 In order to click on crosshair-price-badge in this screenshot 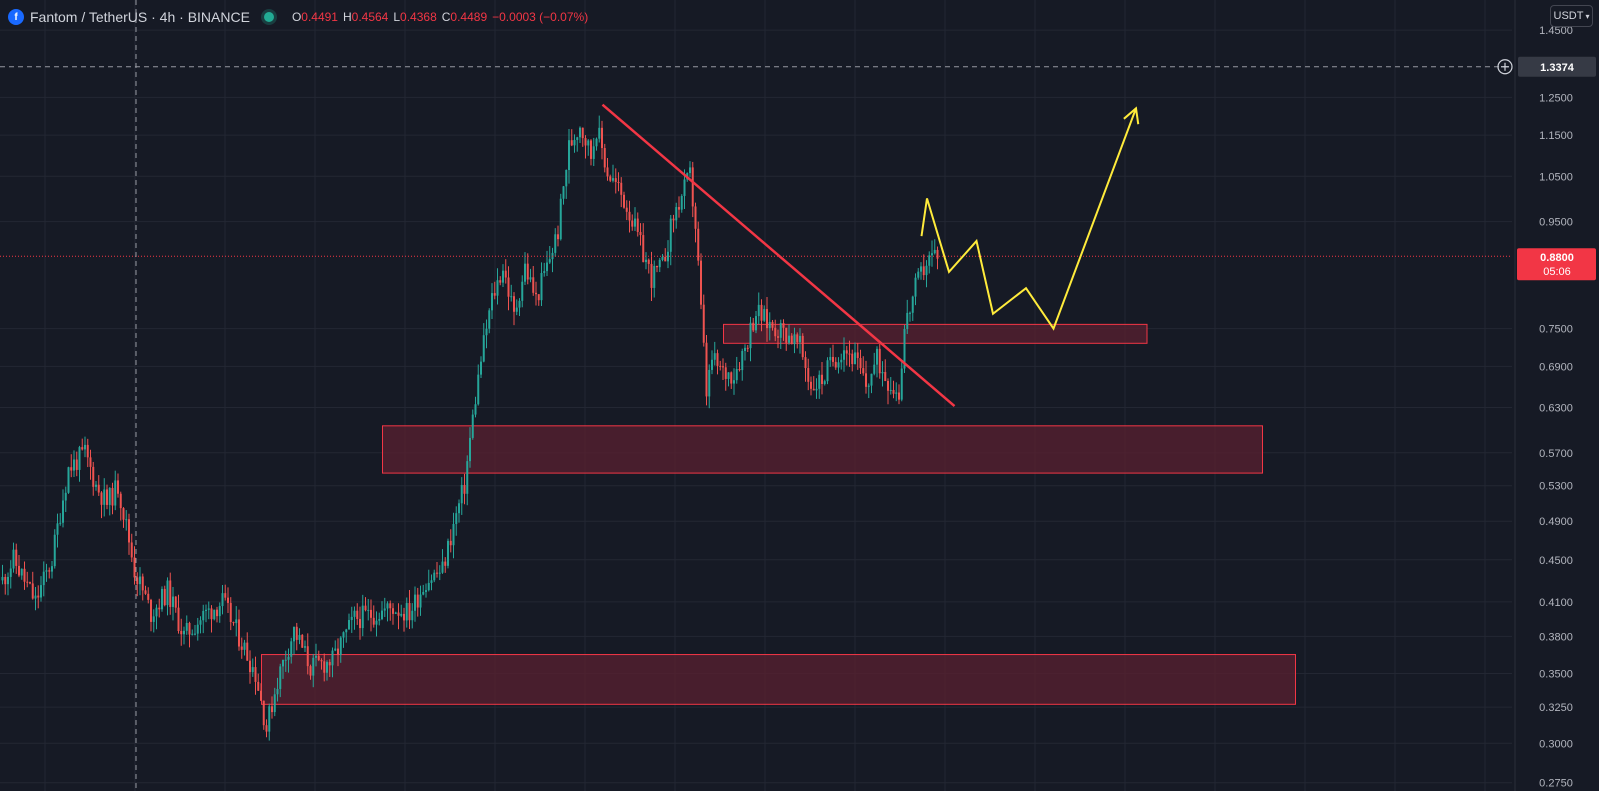, I will do `click(1557, 66)`.